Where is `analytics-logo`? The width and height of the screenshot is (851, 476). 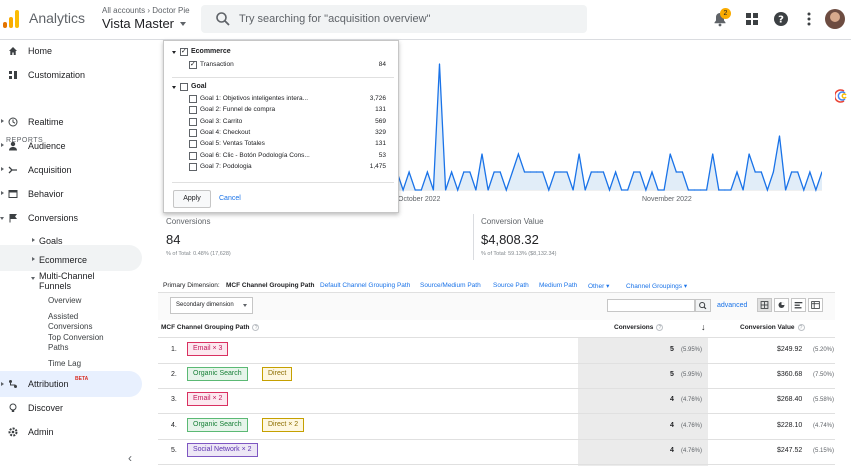 analytics-logo is located at coordinates (11, 19).